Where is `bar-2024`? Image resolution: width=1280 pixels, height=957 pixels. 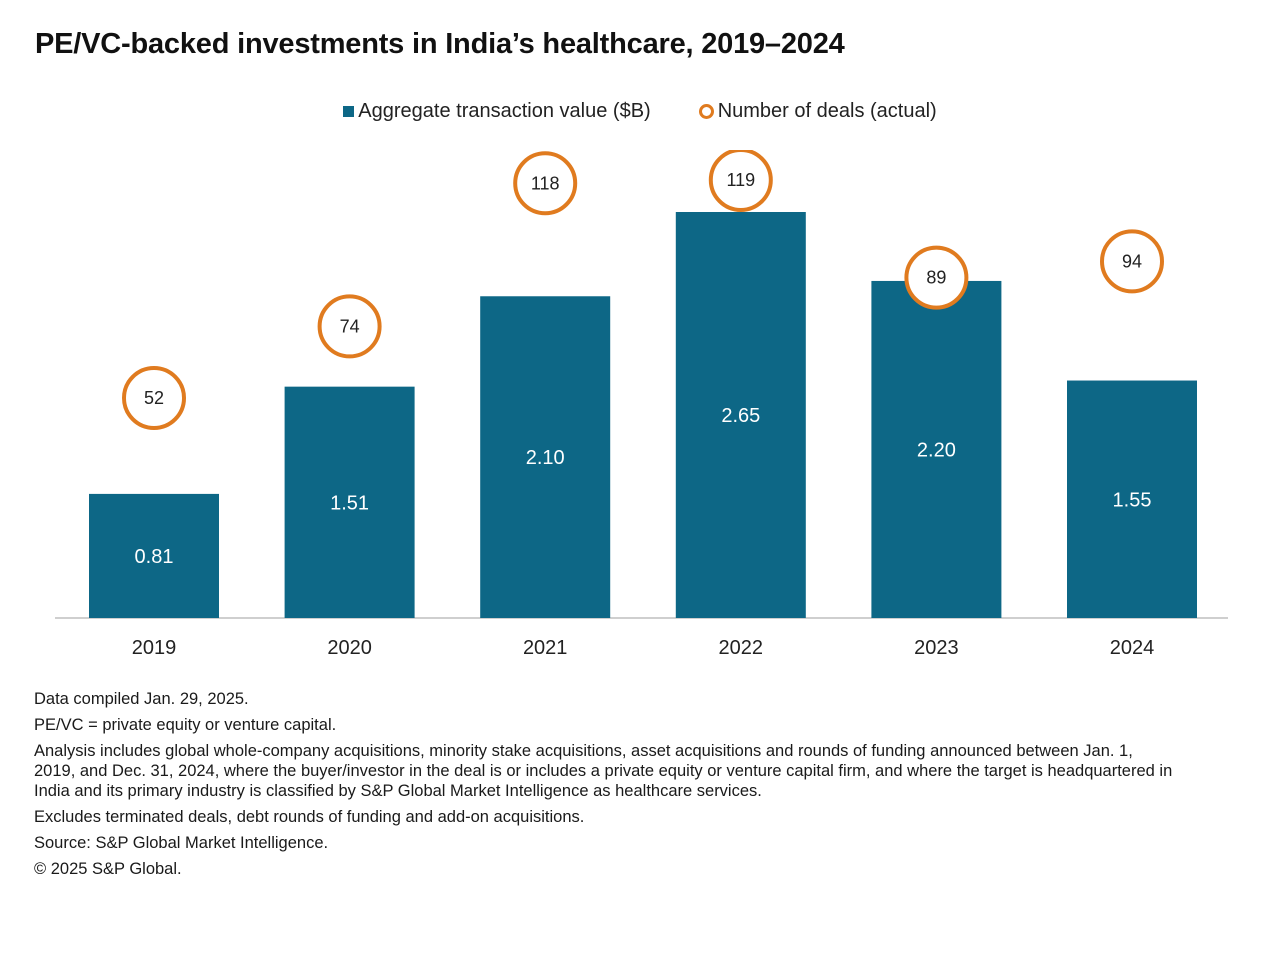
bar-2024 is located at coordinates (1132, 499).